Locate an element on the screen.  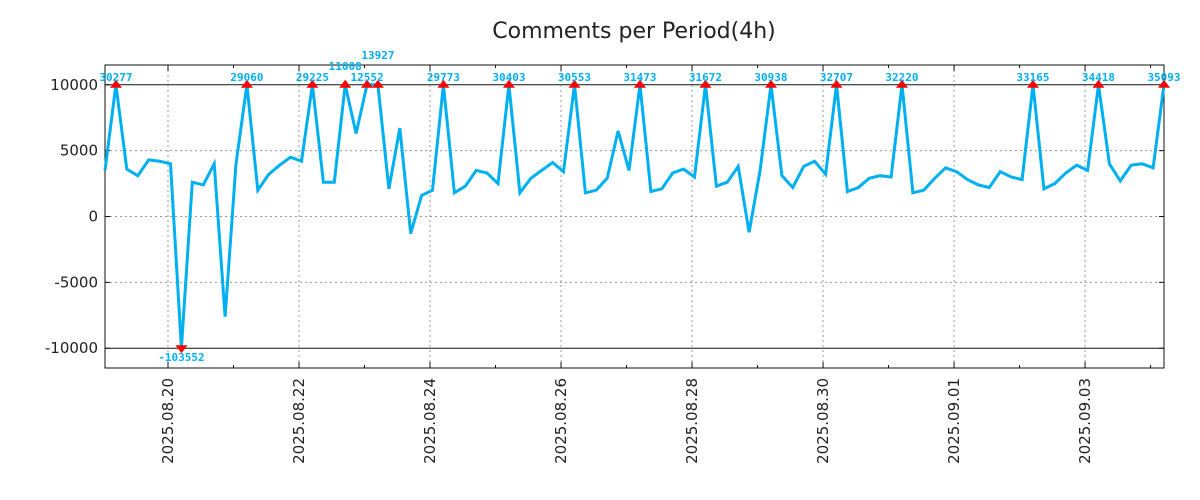
x-tick-label: 2025.09.01 is located at coordinates (954, 421).